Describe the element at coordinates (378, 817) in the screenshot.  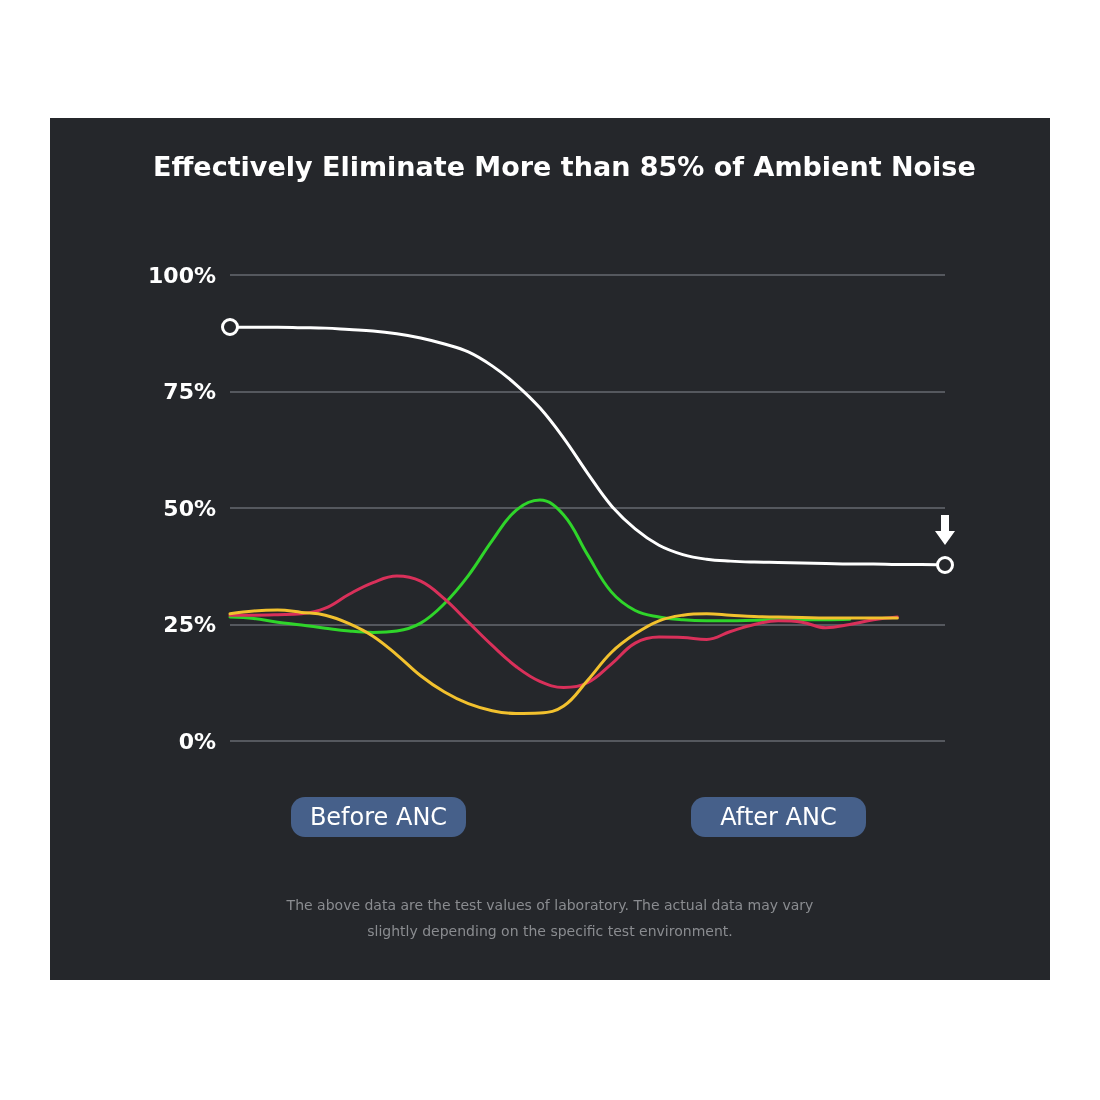
I see `text: Before ANC` at that location.